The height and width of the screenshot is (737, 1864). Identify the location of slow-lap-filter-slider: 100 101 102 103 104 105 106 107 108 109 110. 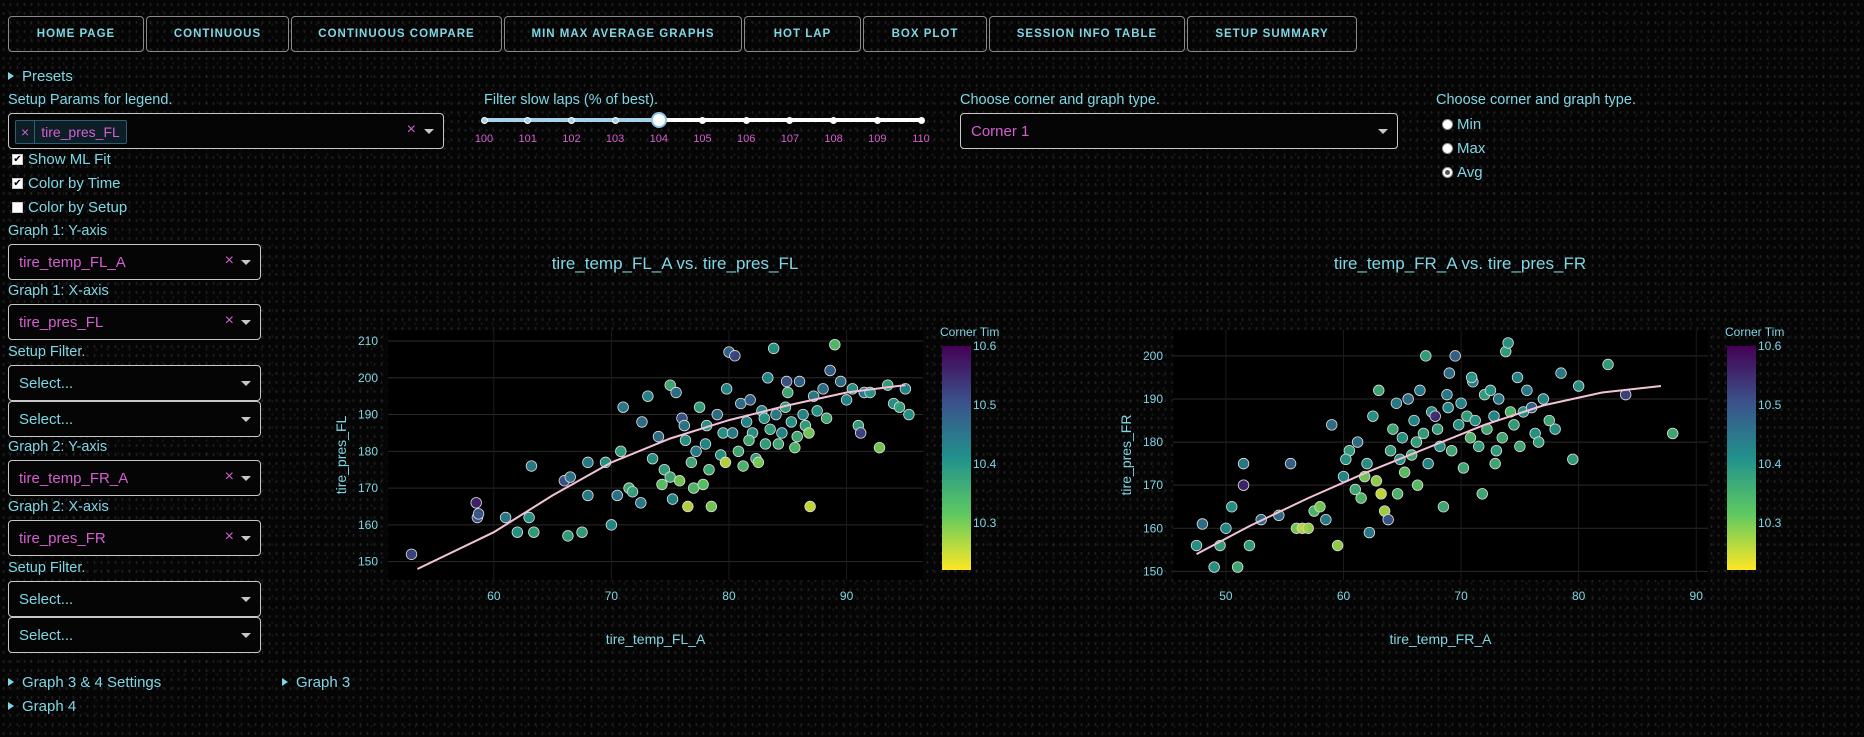
(702, 132).